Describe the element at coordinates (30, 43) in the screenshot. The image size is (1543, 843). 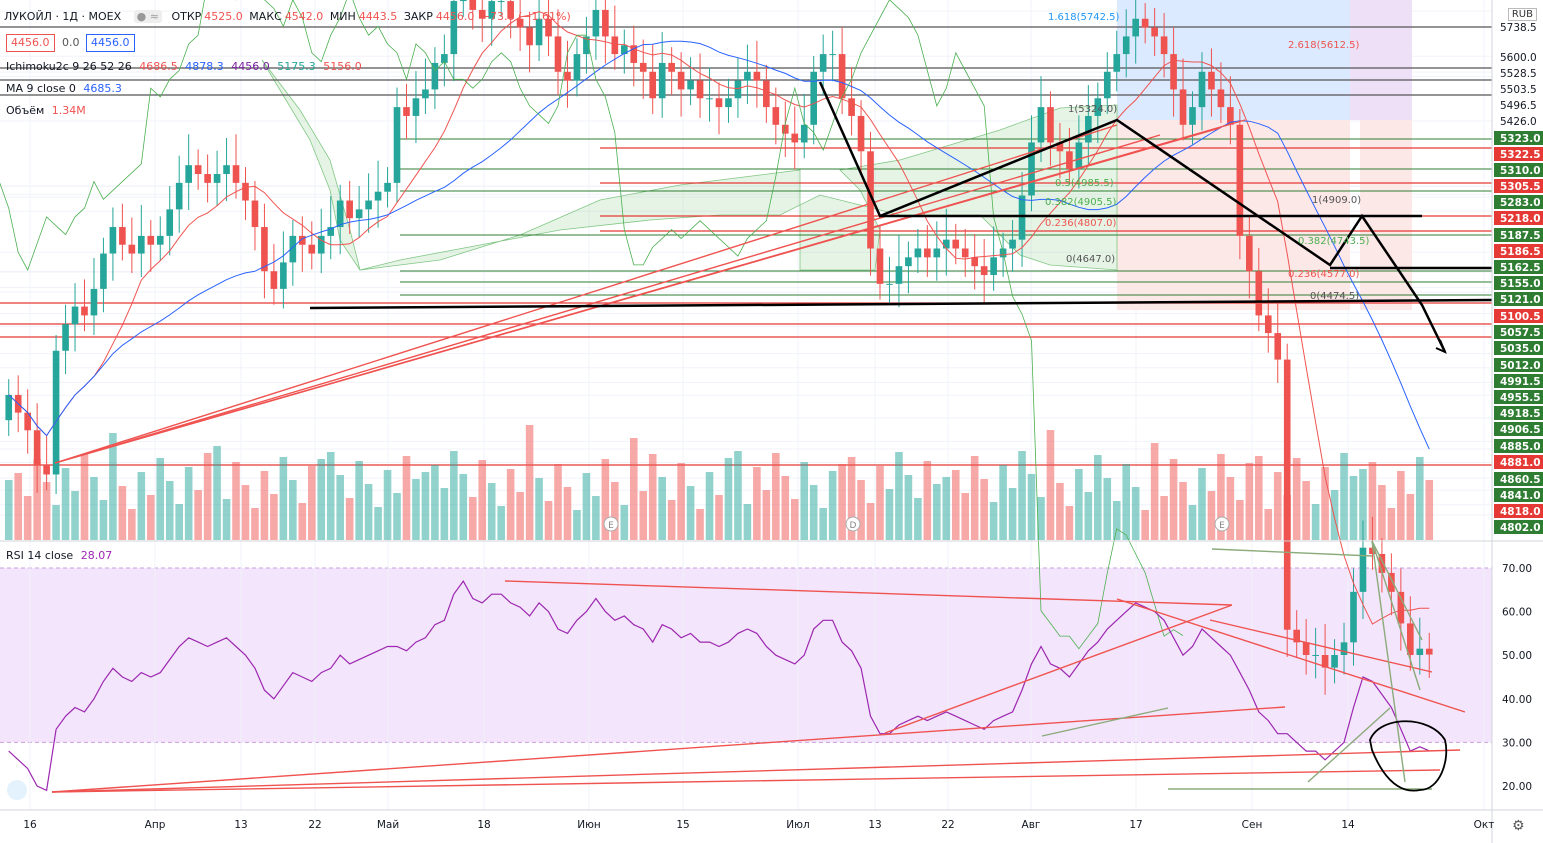
I see `bid-box: 4456.0` at that location.